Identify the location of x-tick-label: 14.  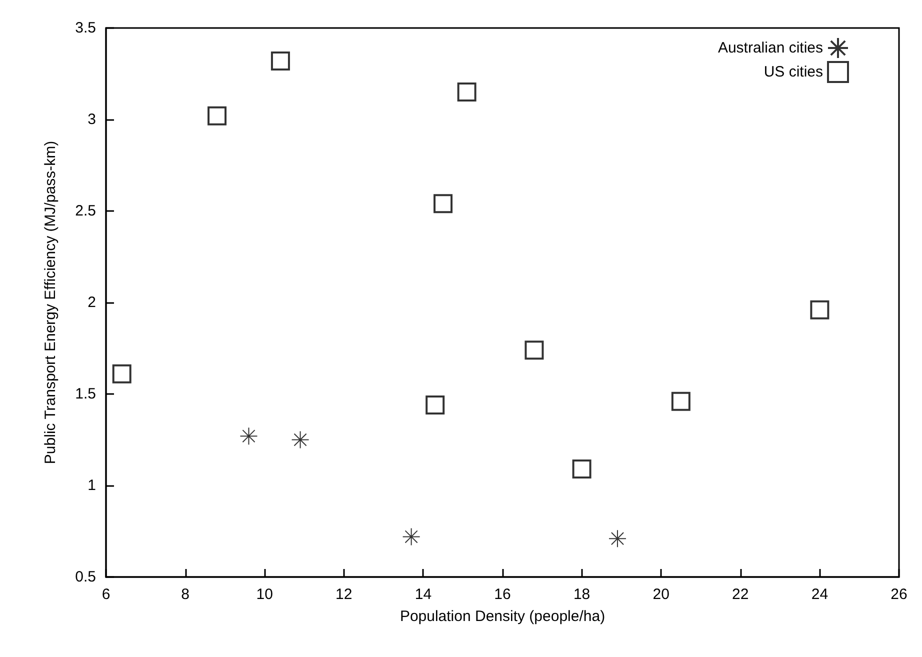
(423, 594).